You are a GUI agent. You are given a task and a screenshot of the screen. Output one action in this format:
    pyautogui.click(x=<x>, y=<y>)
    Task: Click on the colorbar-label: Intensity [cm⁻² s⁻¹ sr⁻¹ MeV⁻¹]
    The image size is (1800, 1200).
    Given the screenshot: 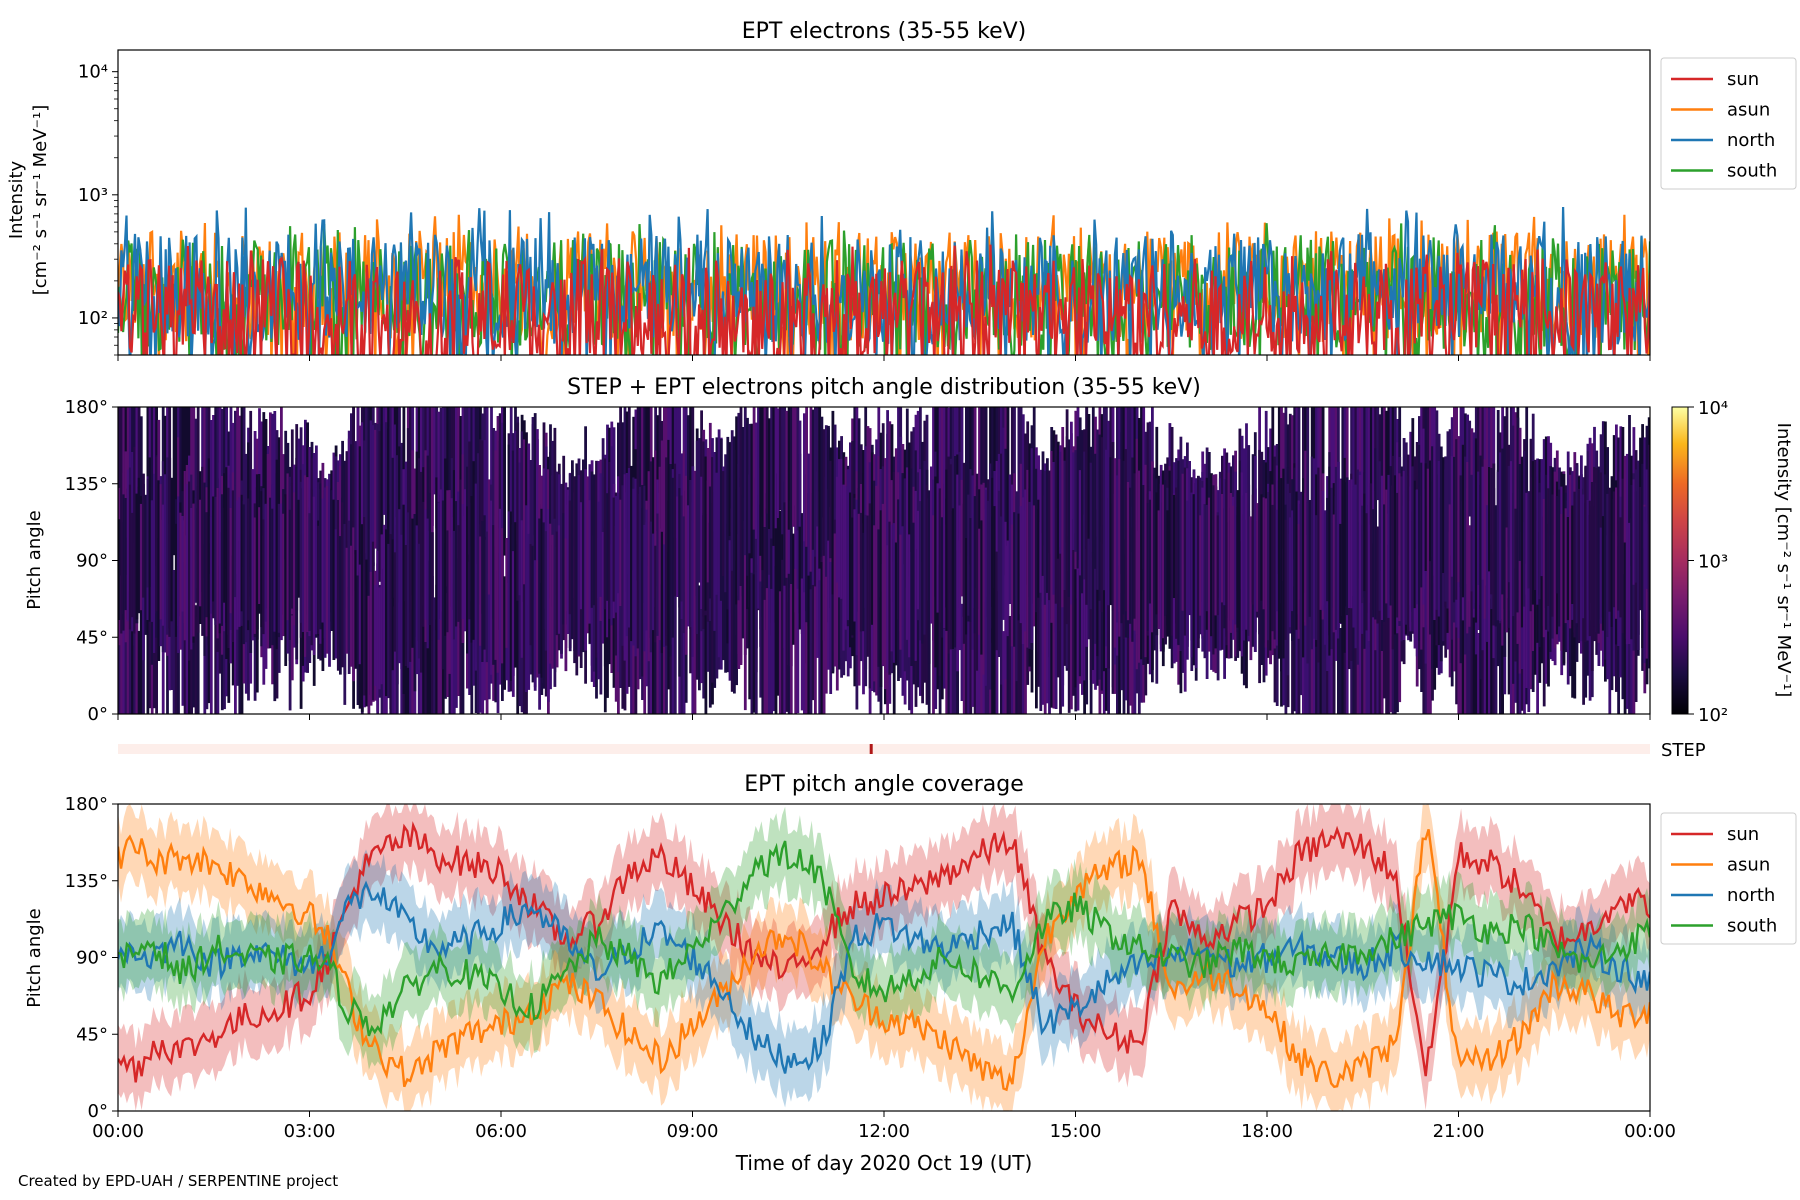 What is the action you would take?
    pyautogui.click(x=1783, y=560)
    